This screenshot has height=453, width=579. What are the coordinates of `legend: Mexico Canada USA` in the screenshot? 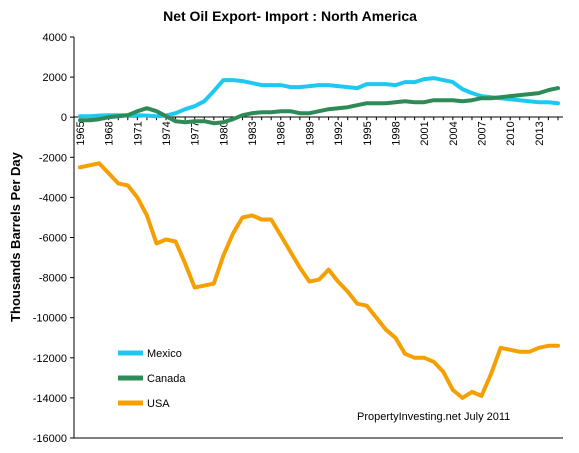 It's located at (152, 379).